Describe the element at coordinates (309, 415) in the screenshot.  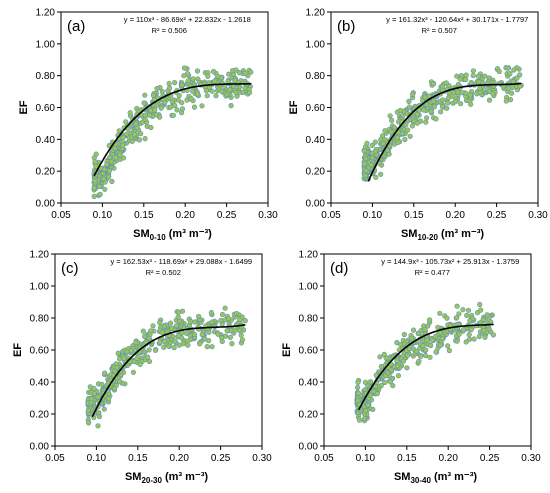
I see `y-tick-label: 0.20` at that location.